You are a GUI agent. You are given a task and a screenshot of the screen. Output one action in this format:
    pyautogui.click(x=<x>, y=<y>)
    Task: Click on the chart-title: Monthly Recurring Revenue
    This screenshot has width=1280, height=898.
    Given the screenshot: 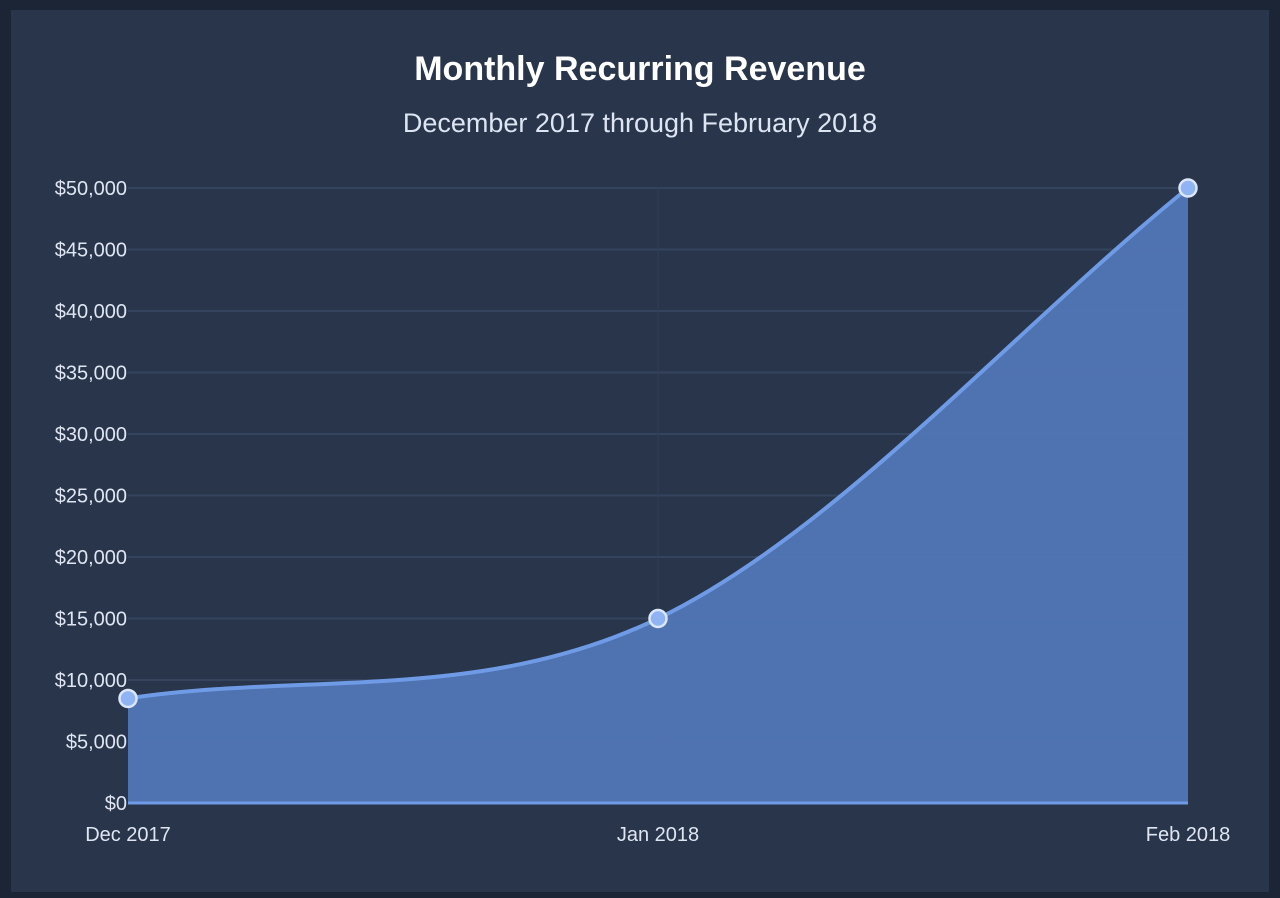 What is the action you would take?
    pyautogui.click(x=640, y=69)
    